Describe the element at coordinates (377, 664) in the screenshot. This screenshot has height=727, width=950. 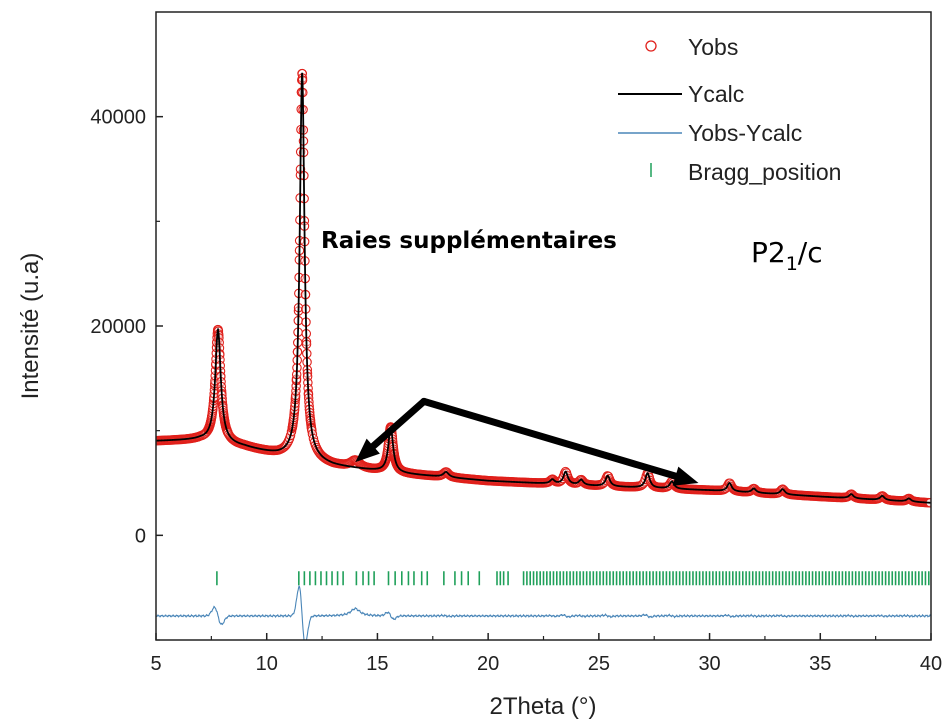
I see `x-tick-label: 15` at that location.